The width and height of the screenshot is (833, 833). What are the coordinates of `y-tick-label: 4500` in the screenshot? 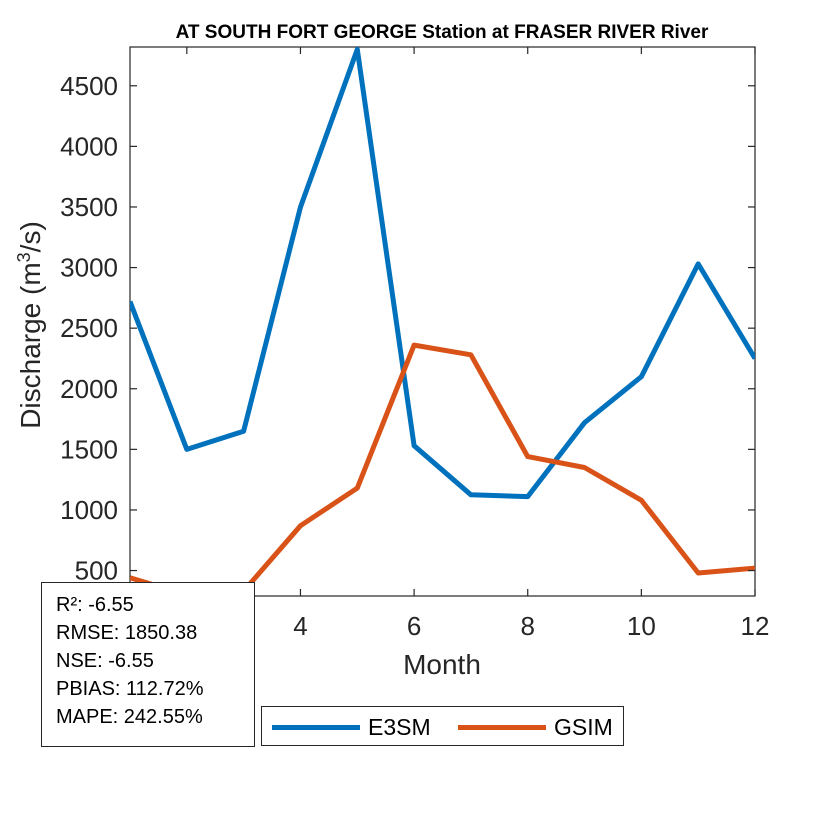 It's located at (89, 86).